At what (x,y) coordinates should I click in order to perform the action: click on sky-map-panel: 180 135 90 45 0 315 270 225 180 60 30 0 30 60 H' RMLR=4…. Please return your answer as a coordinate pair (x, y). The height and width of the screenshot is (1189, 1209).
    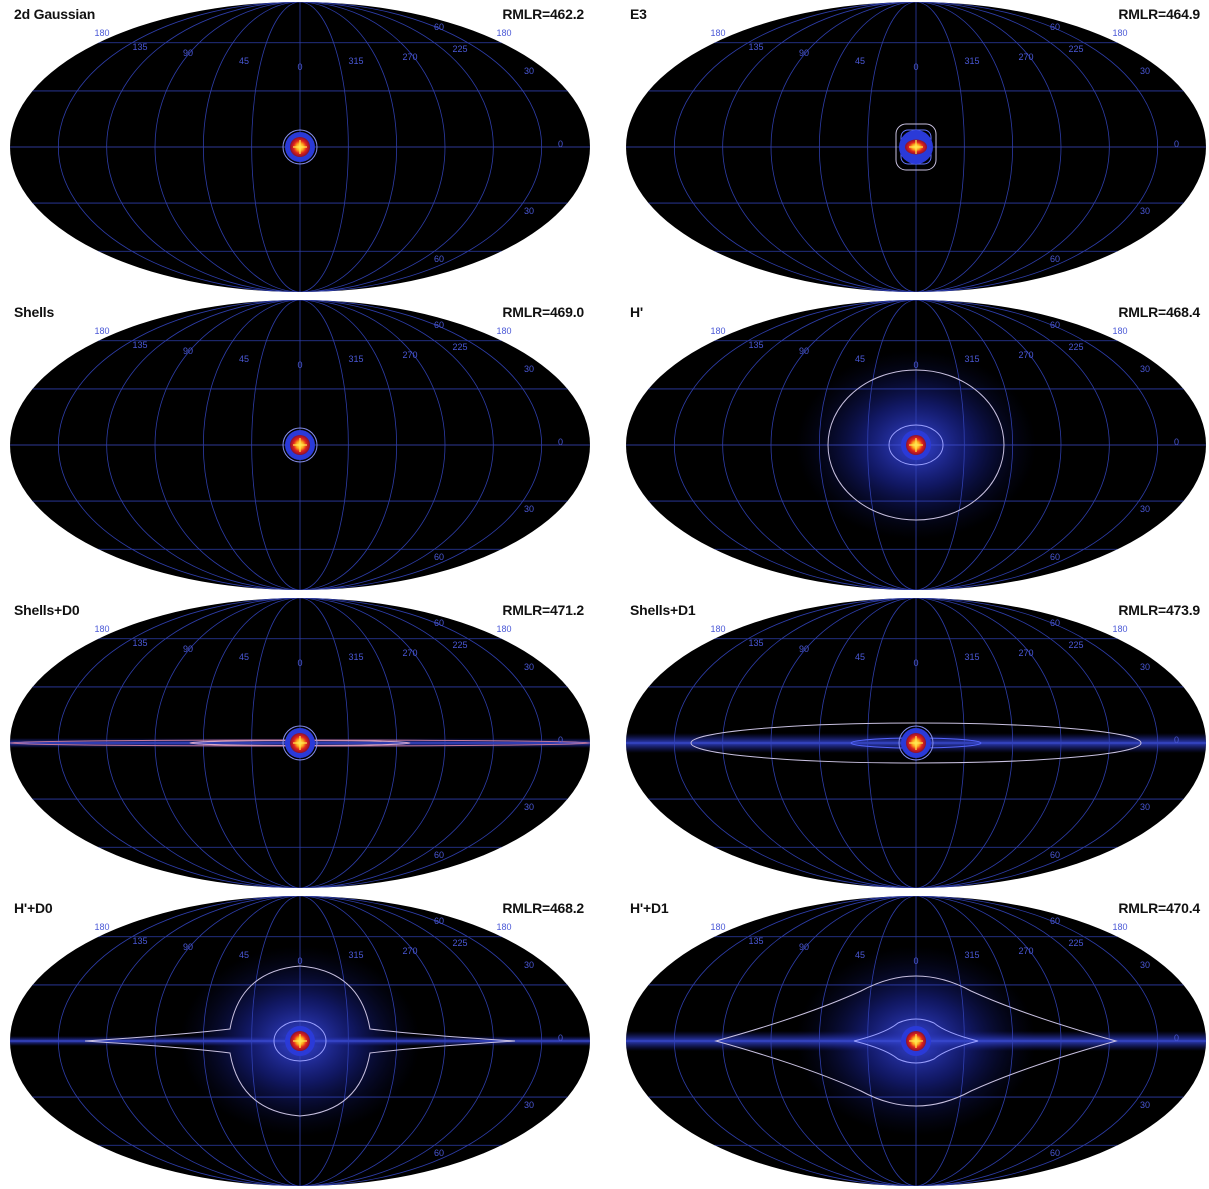
    Looking at the image, I should click on (912, 445).